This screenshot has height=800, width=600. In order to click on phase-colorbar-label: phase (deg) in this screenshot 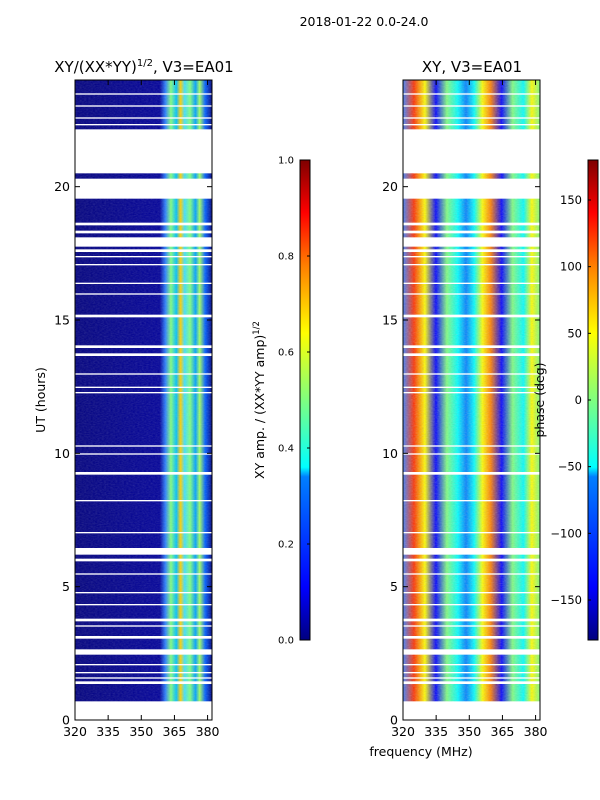, I will do `click(539, 399)`.